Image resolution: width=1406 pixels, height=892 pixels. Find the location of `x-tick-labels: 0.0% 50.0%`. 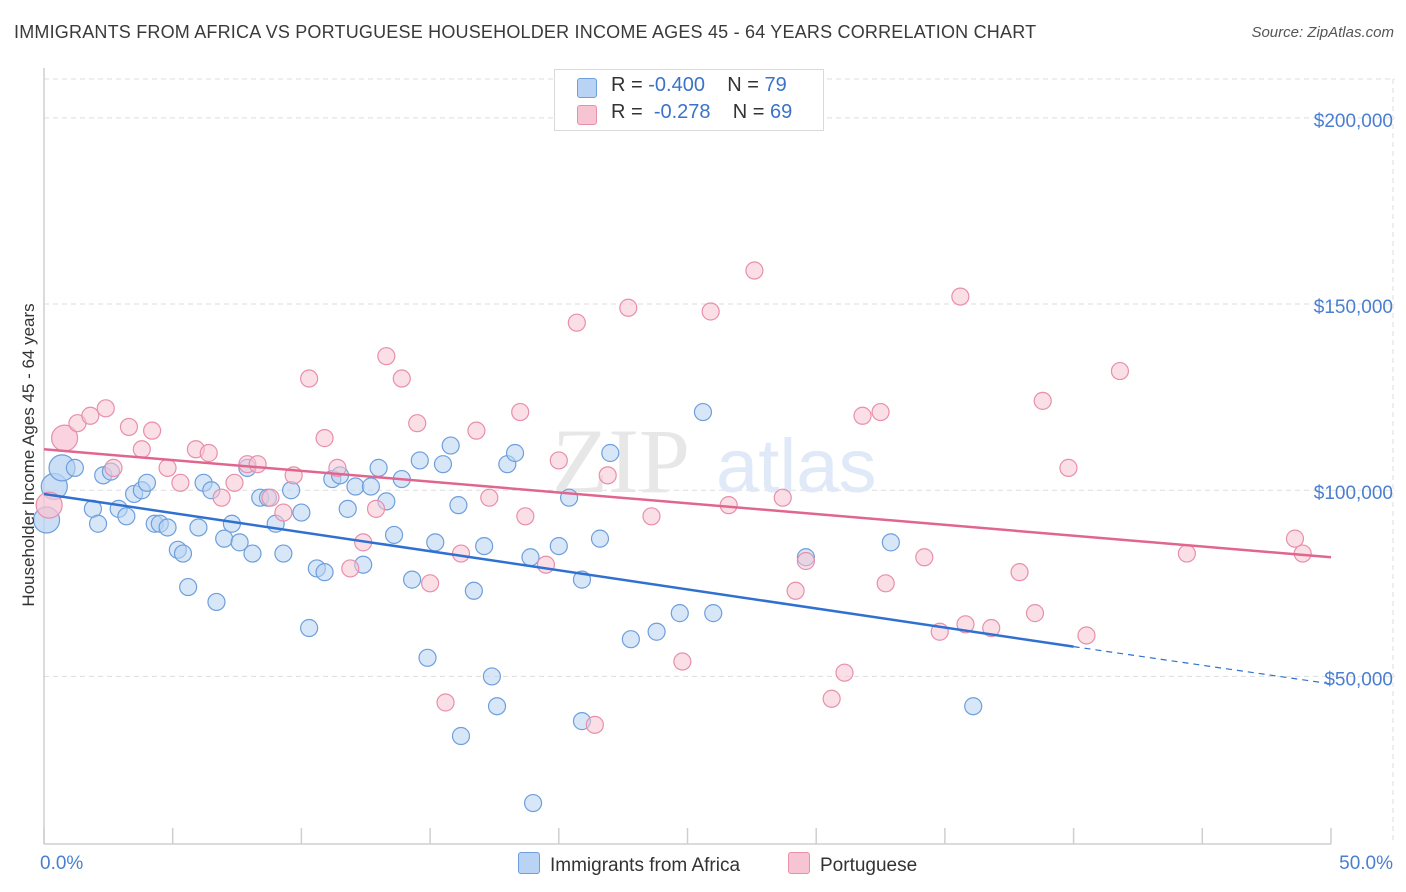

x-tick-labels: 0.0% 50.0% is located at coordinates (716, 863).